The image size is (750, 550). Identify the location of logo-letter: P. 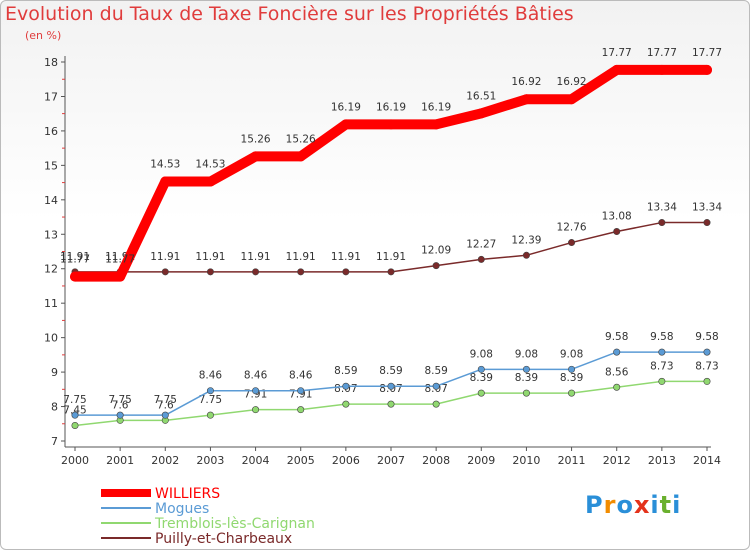
(594, 505).